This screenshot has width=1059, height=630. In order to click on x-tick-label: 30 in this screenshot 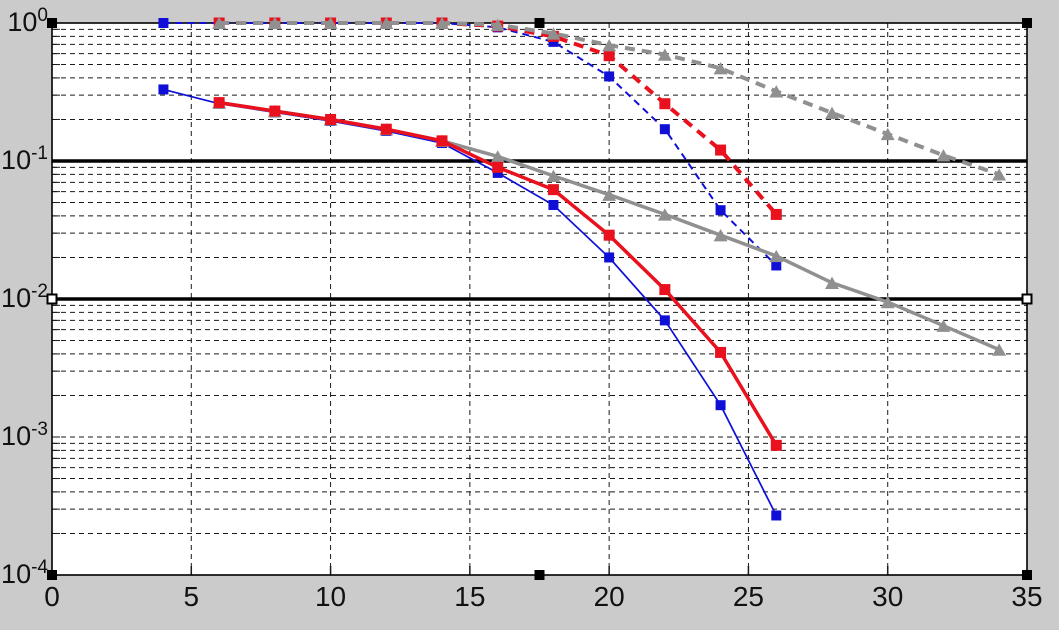, I will do `click(888, 596)`.